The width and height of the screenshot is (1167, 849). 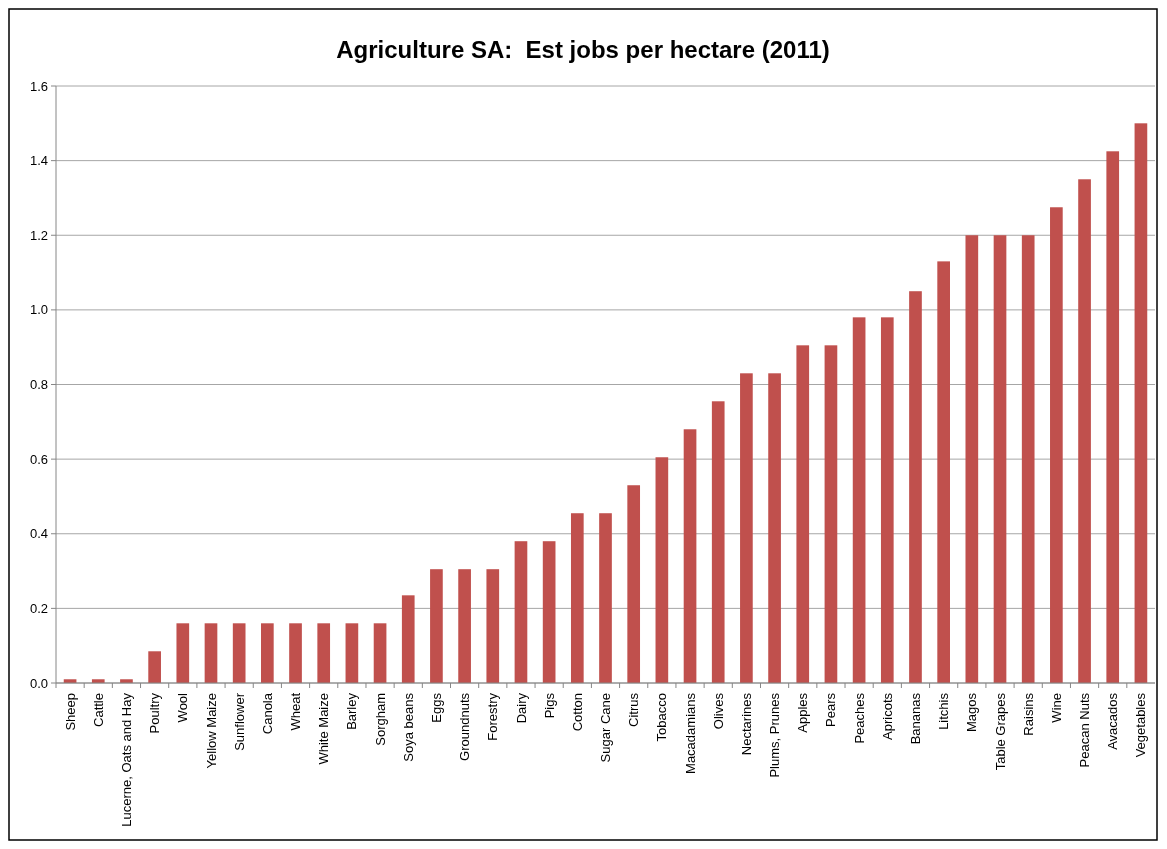 I want to click on y-tick-label: 0.6, so click(x=38, y=459).